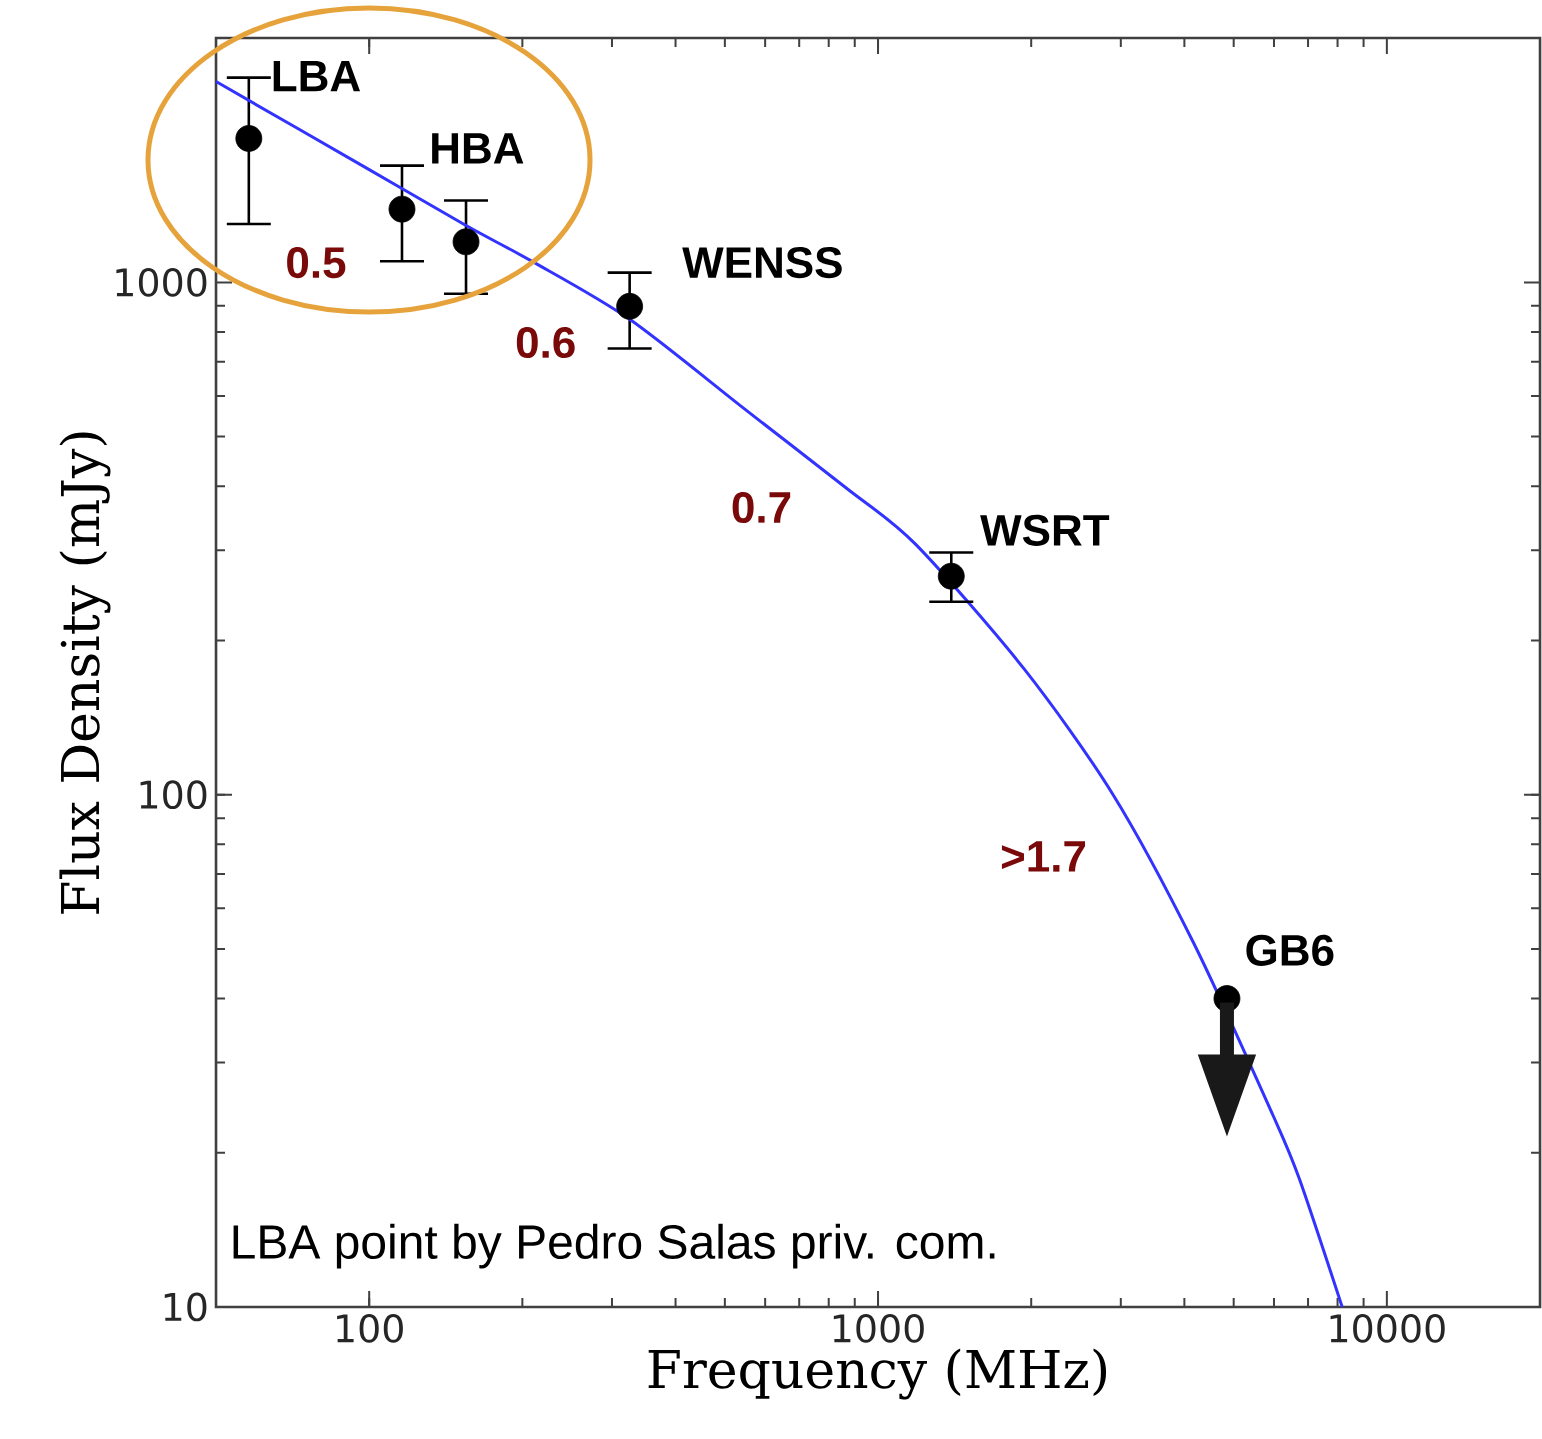 The height and width of the screenshot is (1439, 1542). I want to click on x-tick-label: 100, so click(370, 1328).